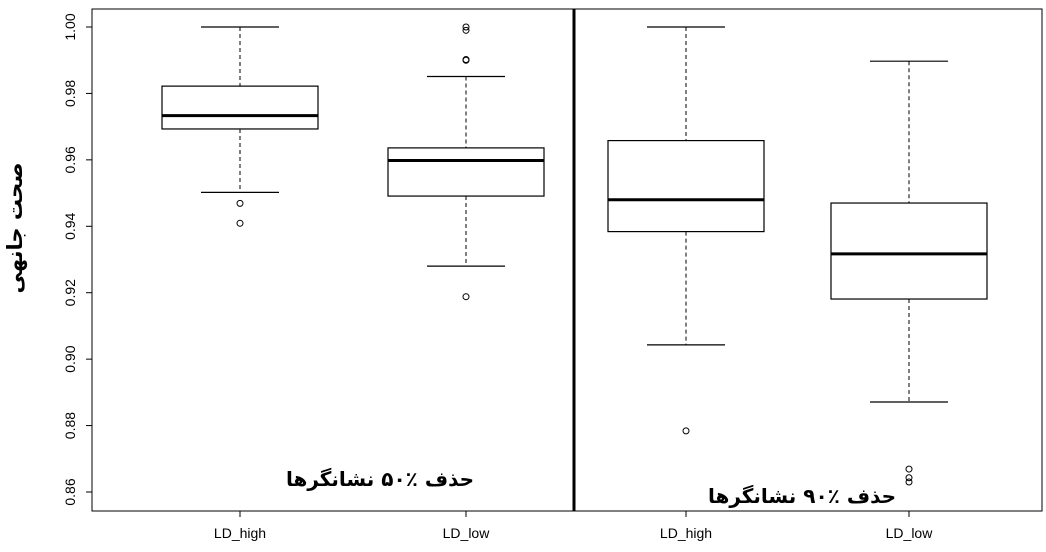 Image resolution: width=1046 pixels, height=552 pixels. What do you see at coordinates (70, 491) in the screenshot?
I see `y-tick-label: 0.86` at bounding box center [70, 491].